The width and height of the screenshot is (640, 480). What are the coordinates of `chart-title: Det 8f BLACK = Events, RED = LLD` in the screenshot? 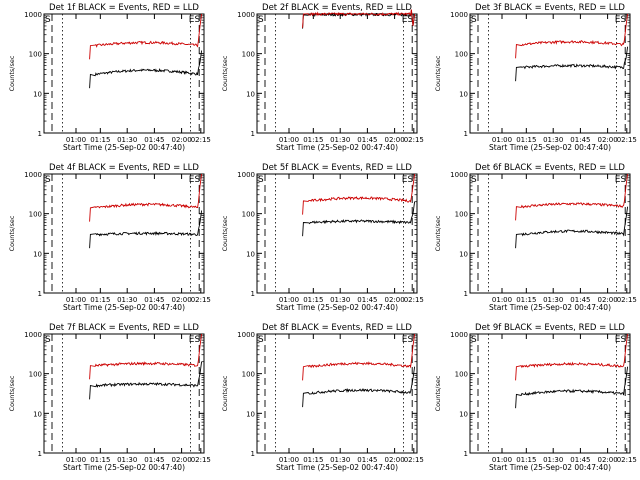 It's located at (337, 328).